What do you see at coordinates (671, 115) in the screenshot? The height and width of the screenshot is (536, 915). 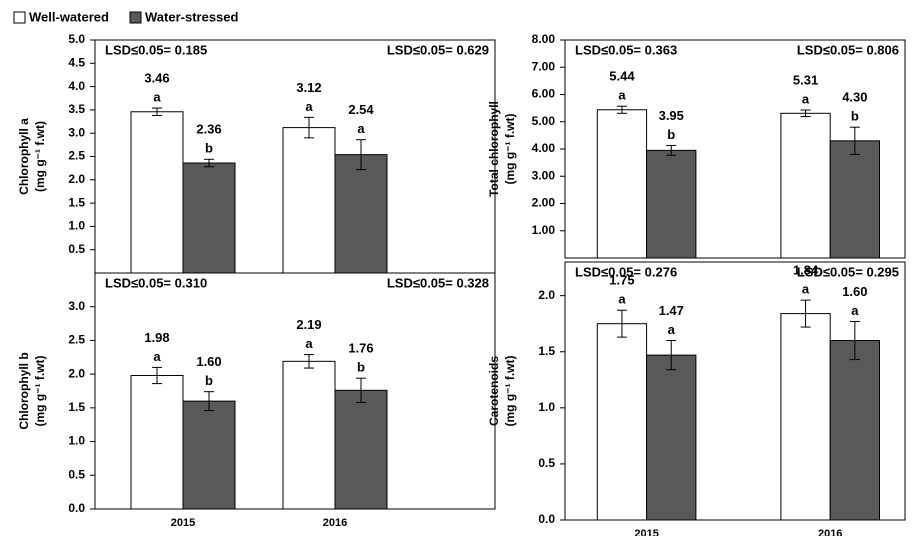 I see `data-label: 3.95` at bounding box center [671, 115].